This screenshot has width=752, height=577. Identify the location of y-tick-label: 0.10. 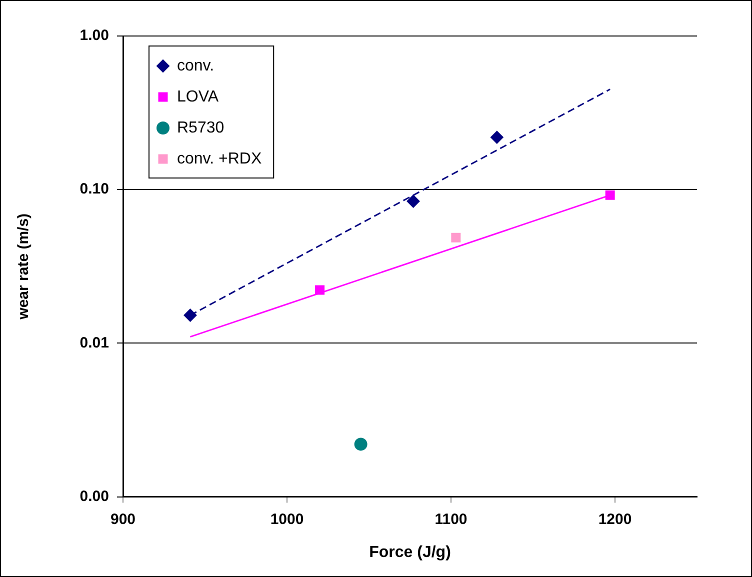
(94, 189).